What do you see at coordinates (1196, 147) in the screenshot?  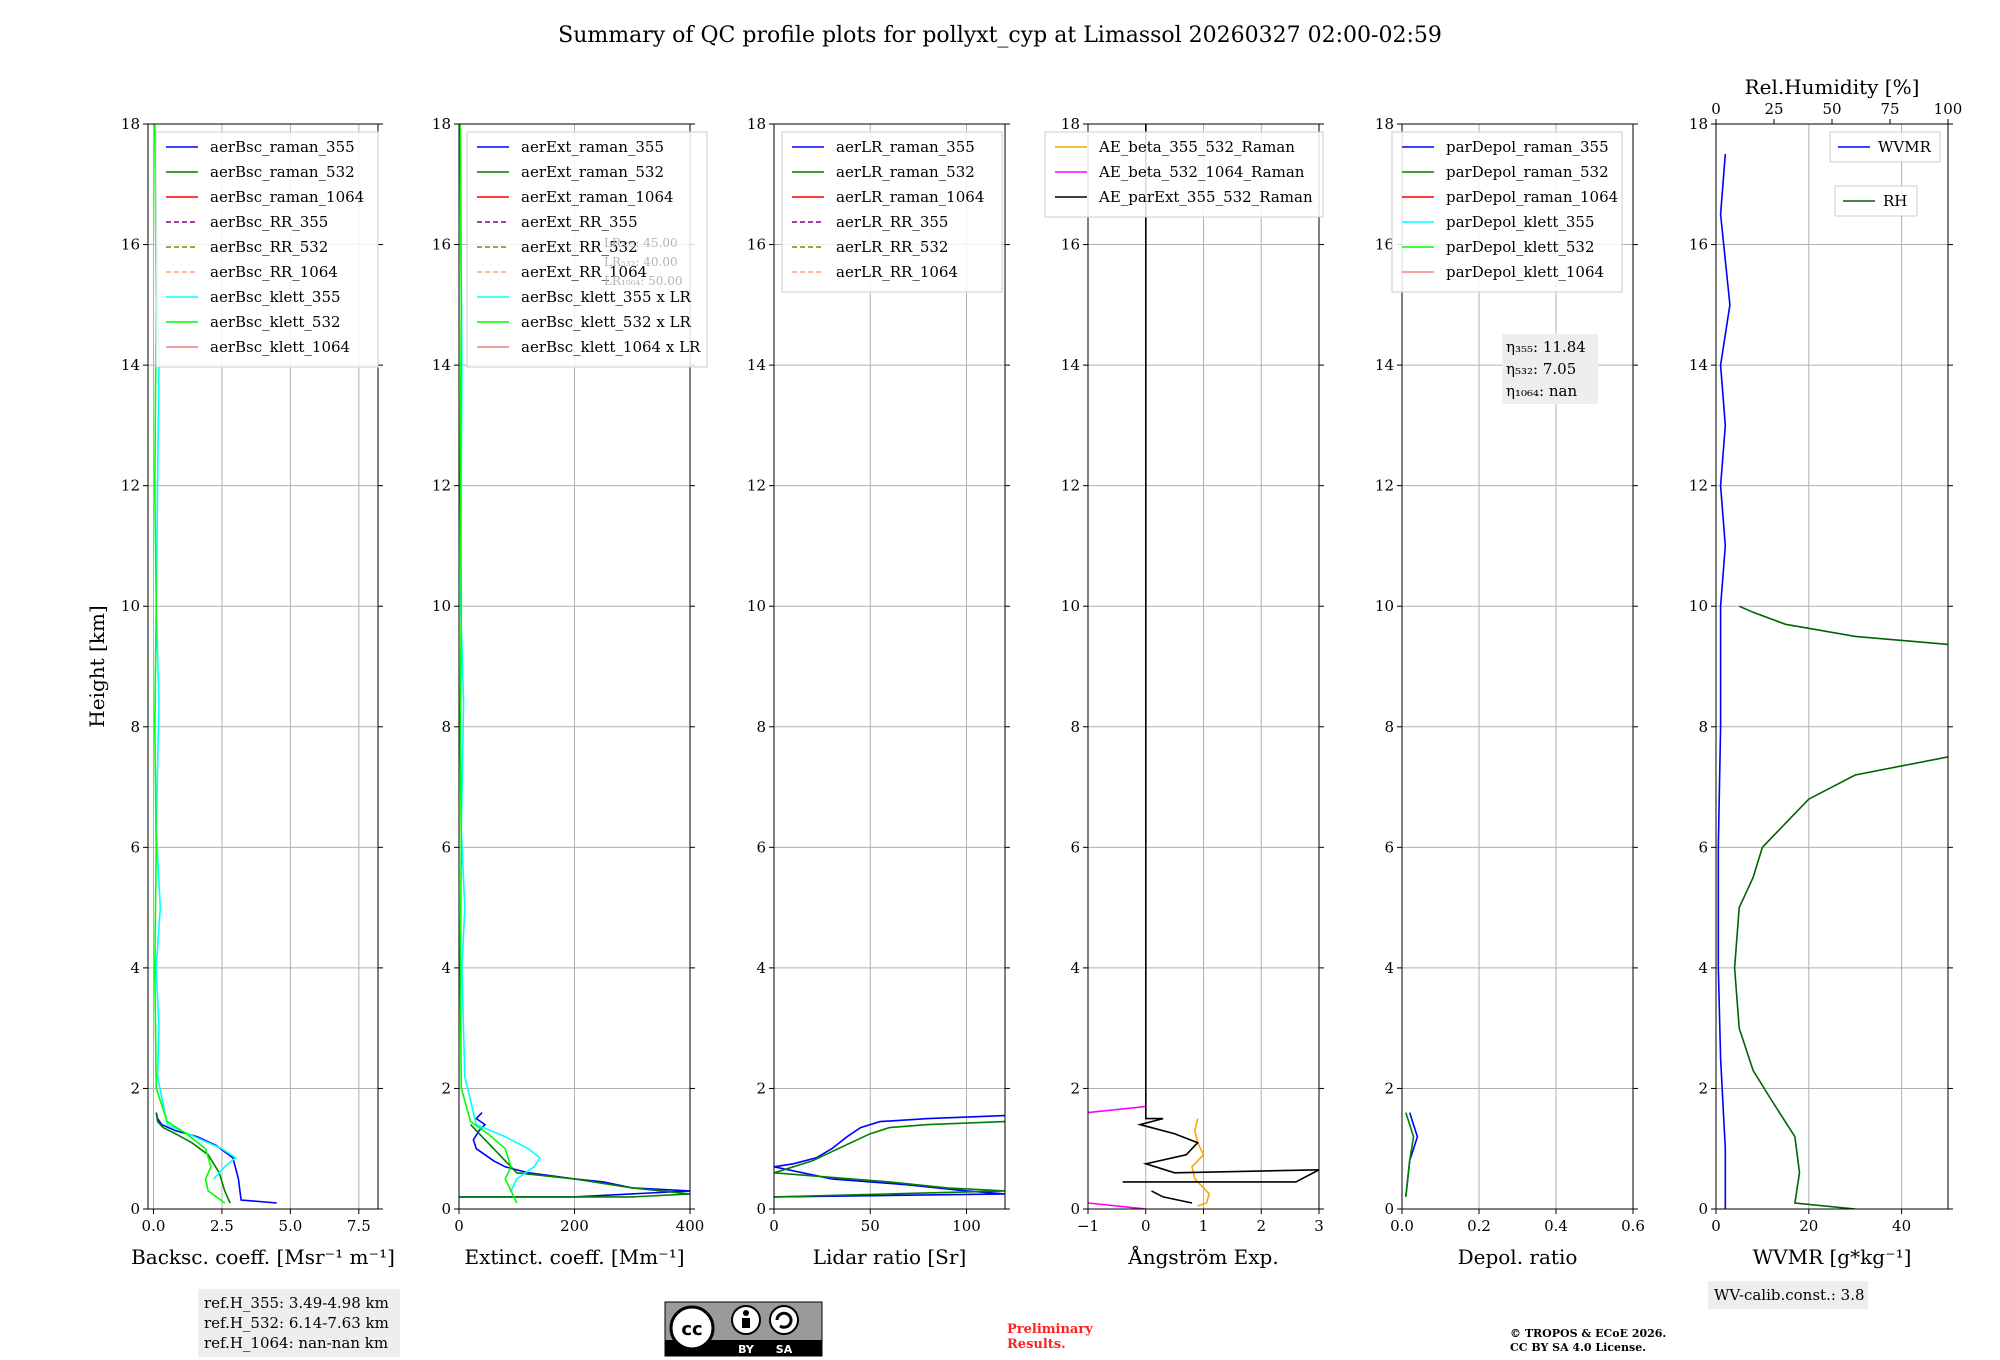 I see `legend-entry: AE_beta_355_532_Raman` at bounding box center [1196, 147].